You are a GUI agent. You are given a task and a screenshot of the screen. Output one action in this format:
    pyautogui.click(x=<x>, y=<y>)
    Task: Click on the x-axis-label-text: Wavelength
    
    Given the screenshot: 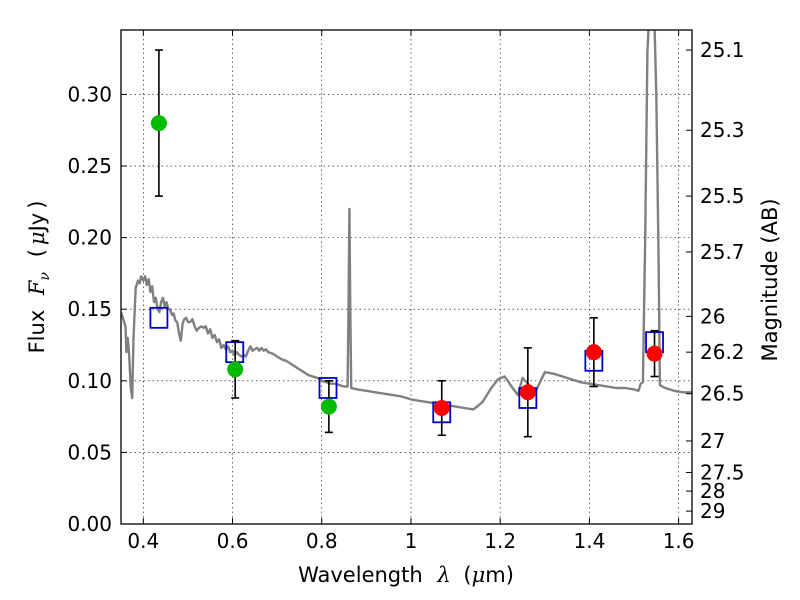 What is the action you would take?
    pyautogui.click(x=360, y=575)
    